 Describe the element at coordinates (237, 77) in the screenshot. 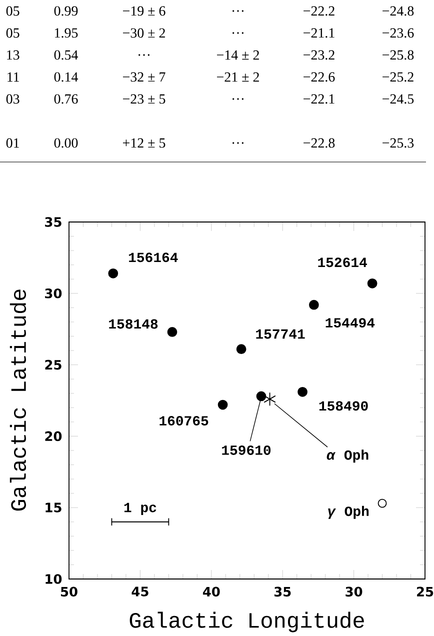

I see `text: −21 ± 2` at that location.